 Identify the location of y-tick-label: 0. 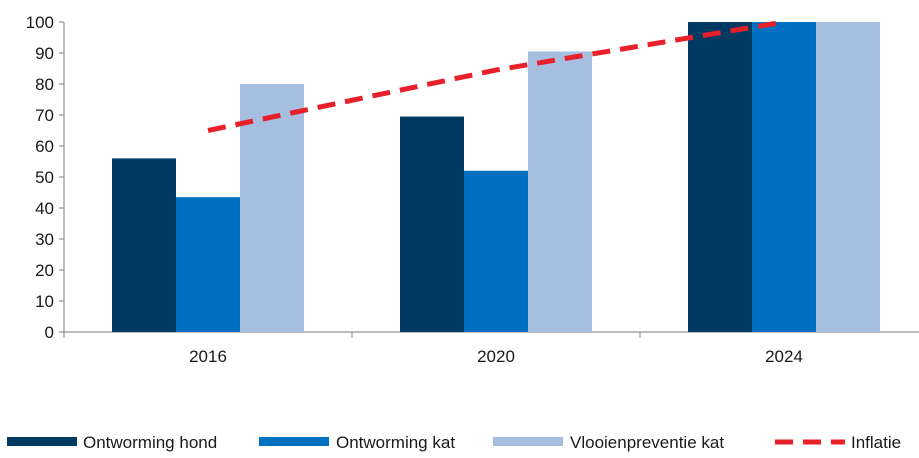
(49, 332).